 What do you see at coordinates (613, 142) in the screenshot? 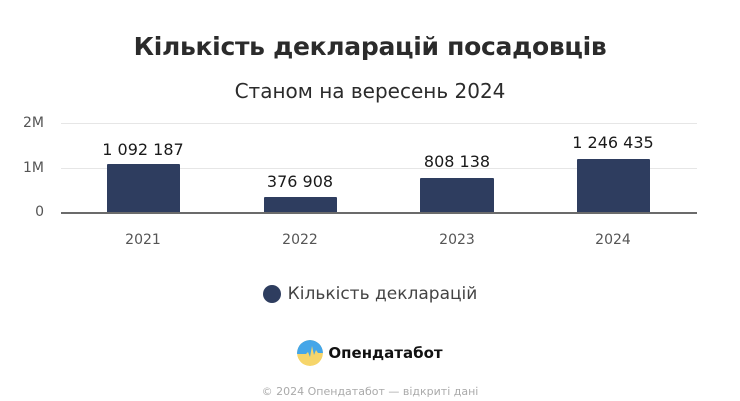
I see `value-label-2024: 1 246 435` at bounding box center [613, 142].